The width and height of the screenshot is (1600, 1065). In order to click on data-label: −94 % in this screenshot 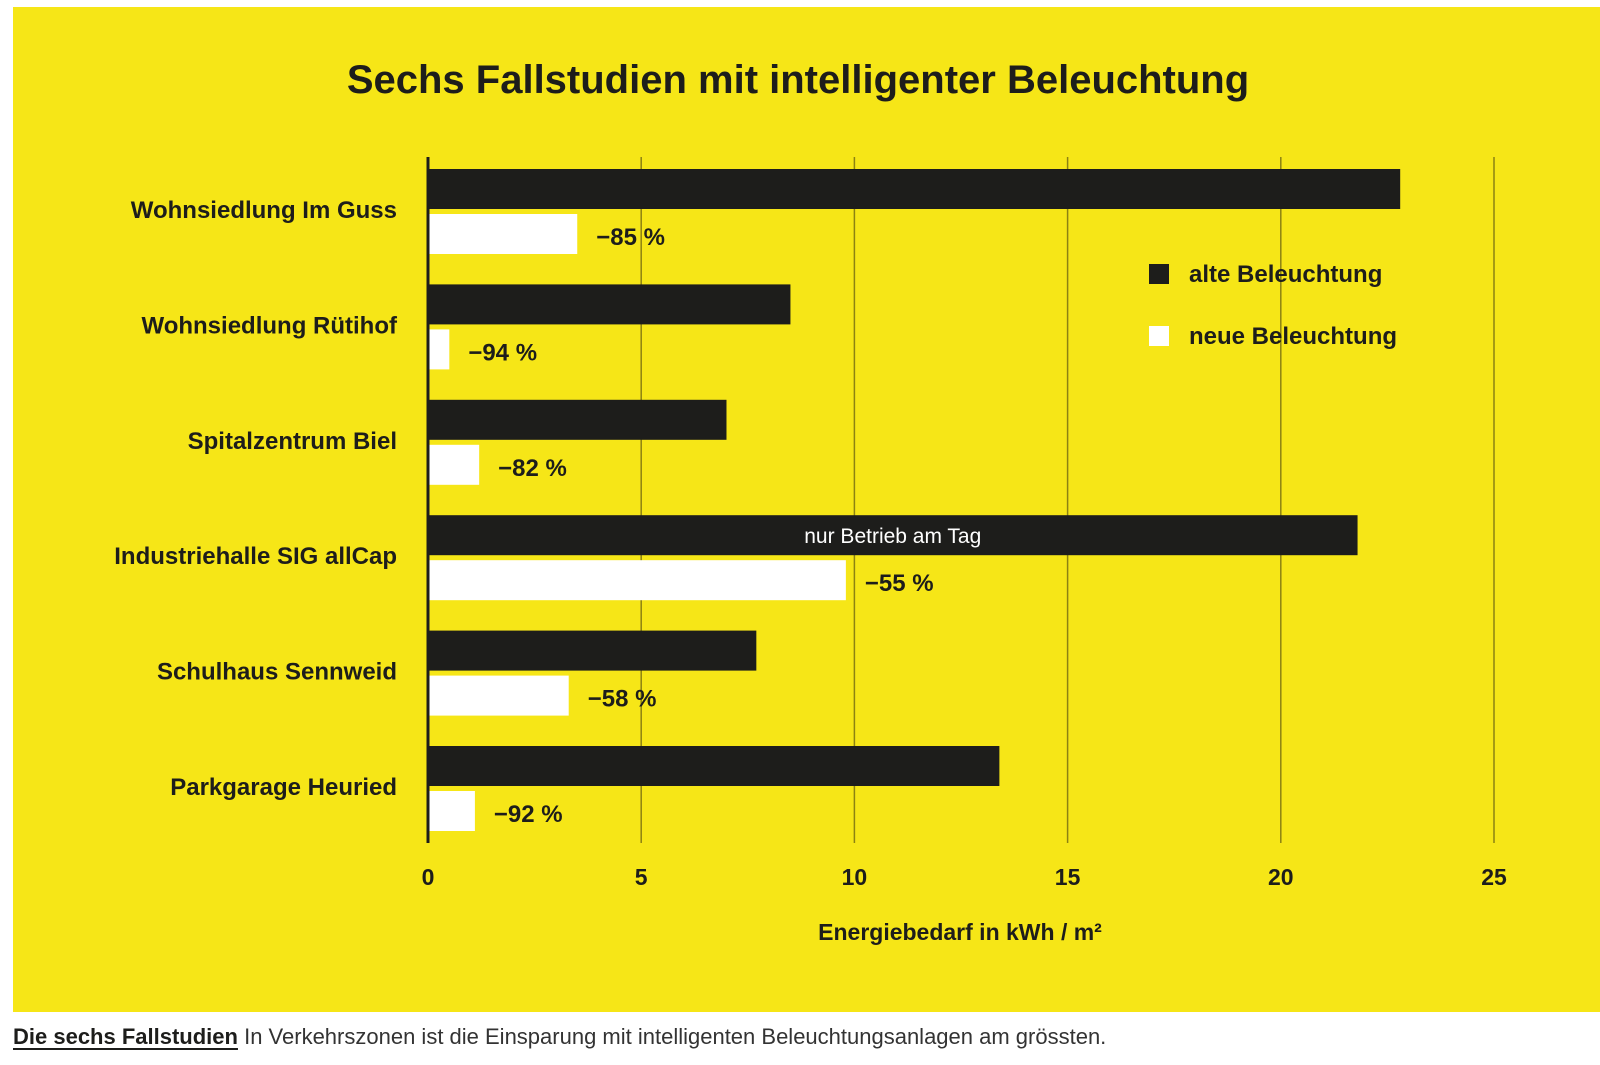, I will do `click(502, 352)`.